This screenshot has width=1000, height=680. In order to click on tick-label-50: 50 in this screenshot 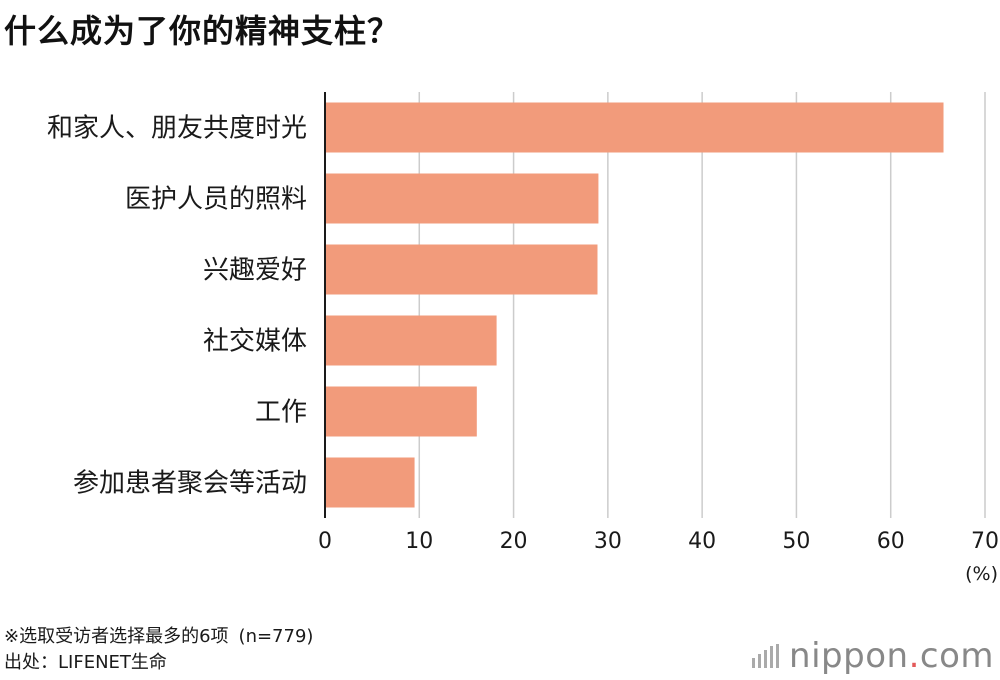, I will do `click(796, 541)`.